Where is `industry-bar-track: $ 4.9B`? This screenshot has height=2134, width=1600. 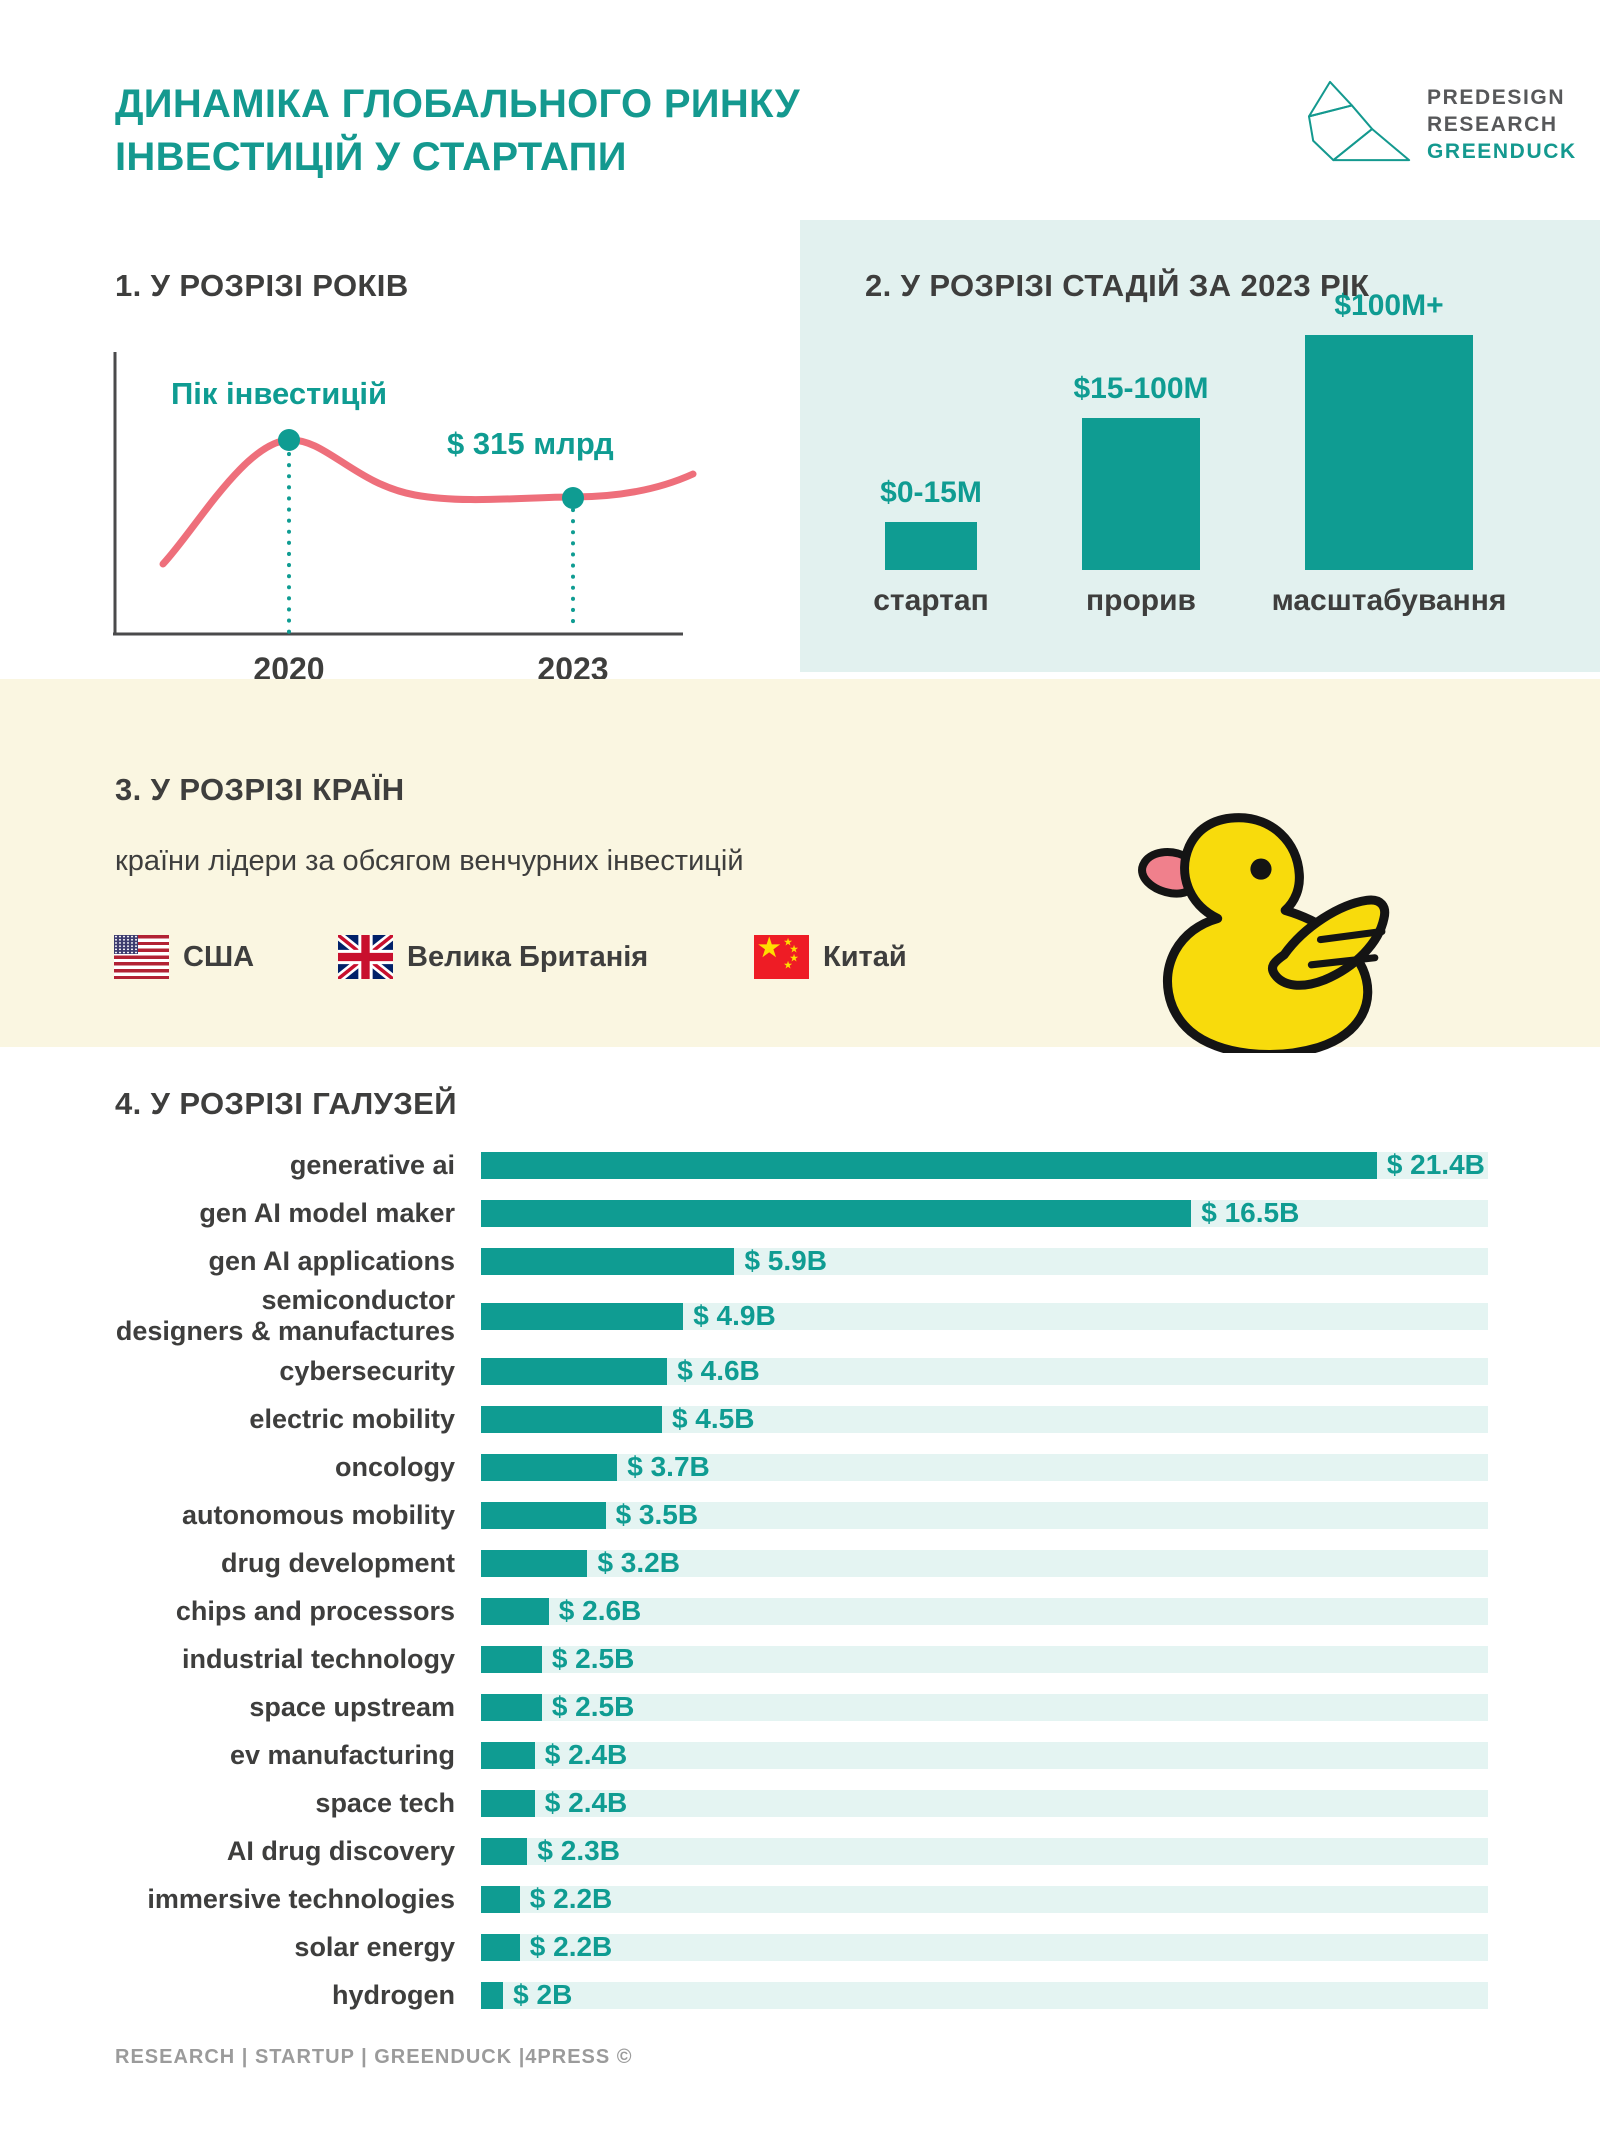 industry-bar-track: $ 4.9B is located at coordinates (984, 1315).